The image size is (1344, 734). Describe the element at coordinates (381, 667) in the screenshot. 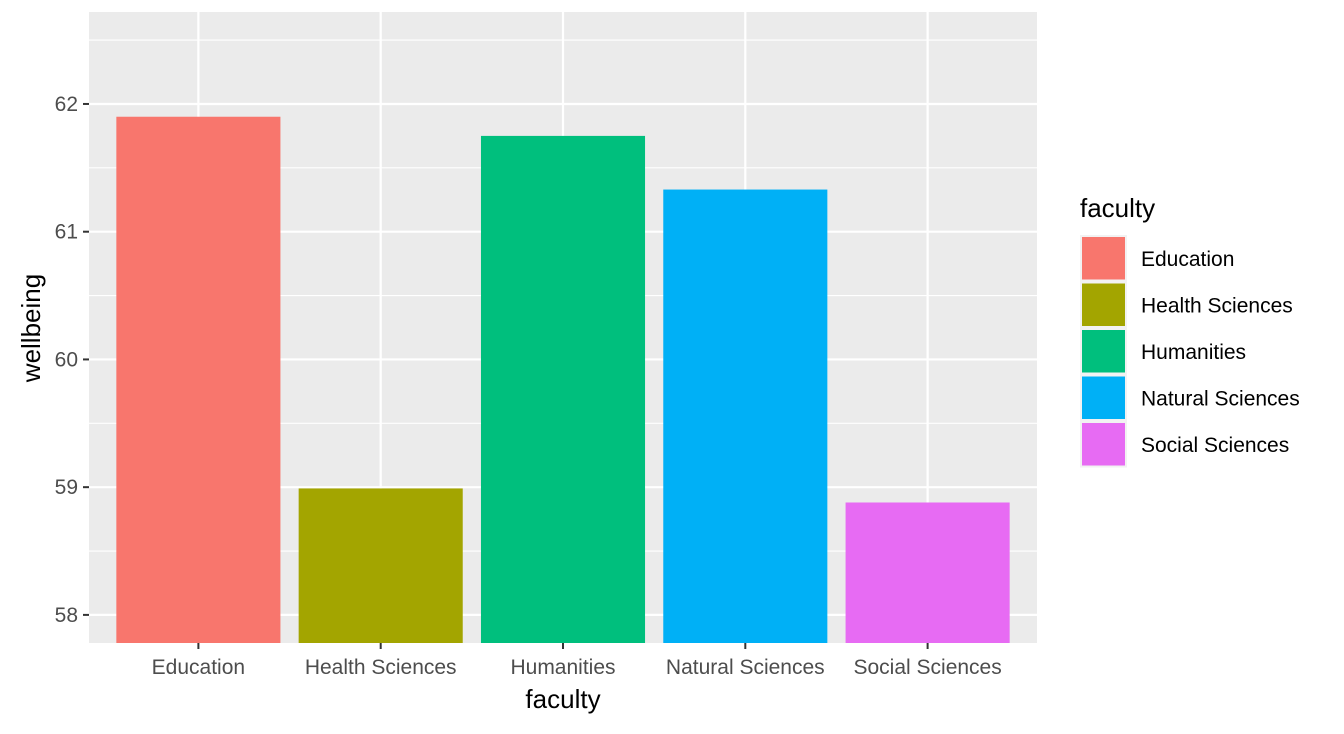

I see `x-tick-label: Health Sciences` at that location.